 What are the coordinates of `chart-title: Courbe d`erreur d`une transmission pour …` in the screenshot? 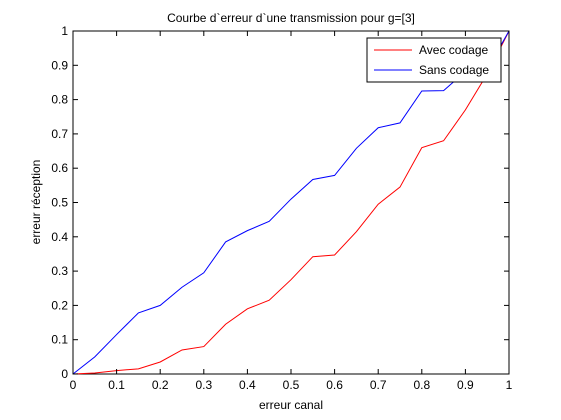 It's located at (291, 18).